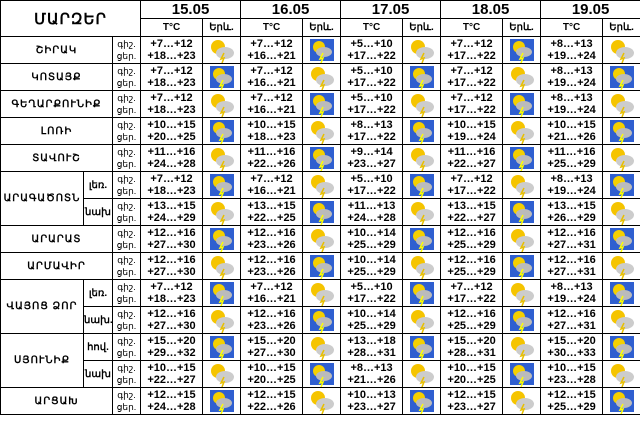 The height and width of the screenshot is (441, 640). Describe the element at coordinates (471, 395) in the screenshot. I see `night-temp: +12…+15` at that location.